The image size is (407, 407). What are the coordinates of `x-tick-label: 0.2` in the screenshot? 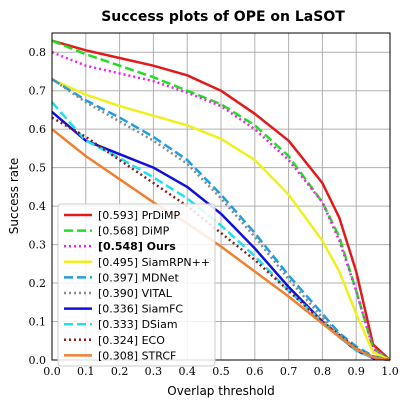 It's located at (120, 371).